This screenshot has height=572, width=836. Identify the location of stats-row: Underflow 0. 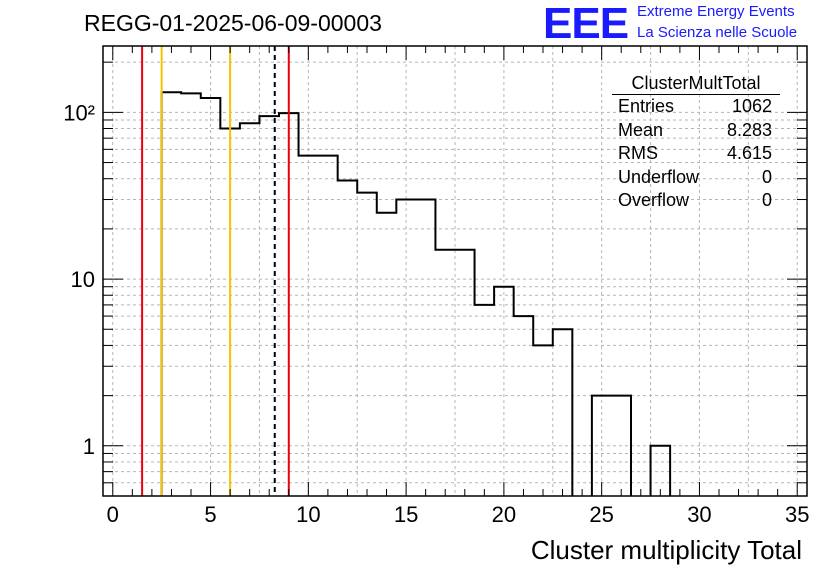
(696, 178).